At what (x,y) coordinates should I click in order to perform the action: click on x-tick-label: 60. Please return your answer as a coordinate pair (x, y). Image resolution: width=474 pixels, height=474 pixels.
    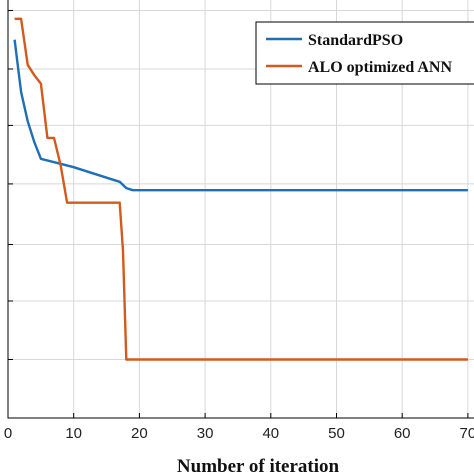
    Looking at the image, I should click on (402, 433).